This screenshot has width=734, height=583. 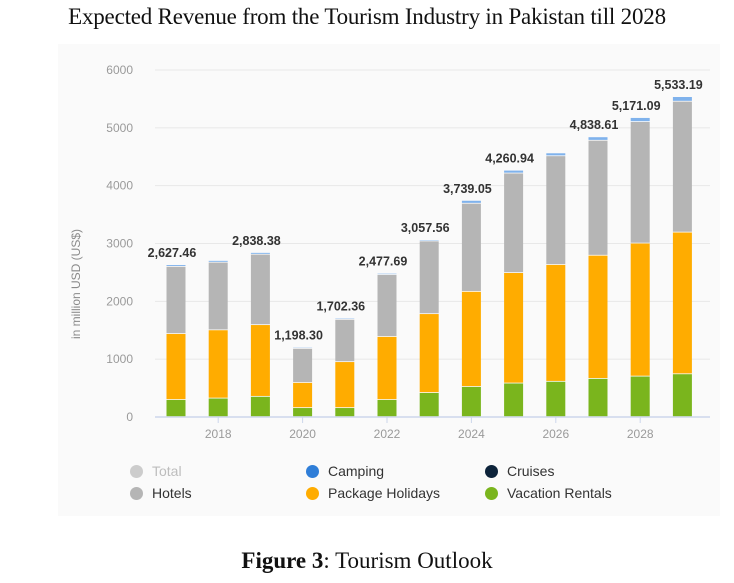 I want to click on total-data-label: 2,838.38, so click(x=256, y=241).